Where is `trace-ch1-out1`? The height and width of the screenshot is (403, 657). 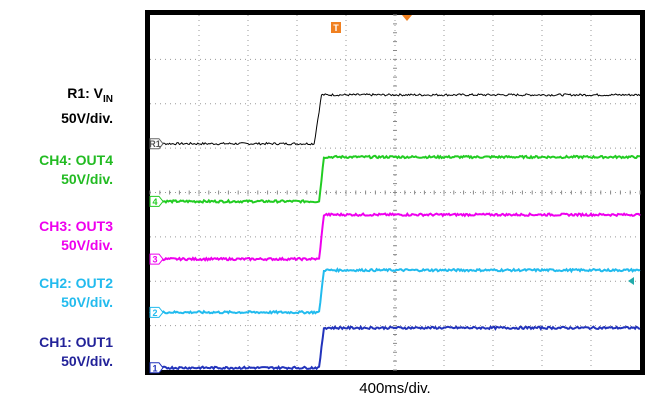 trace-ch1-out1 is located at coordinates (395, 347).